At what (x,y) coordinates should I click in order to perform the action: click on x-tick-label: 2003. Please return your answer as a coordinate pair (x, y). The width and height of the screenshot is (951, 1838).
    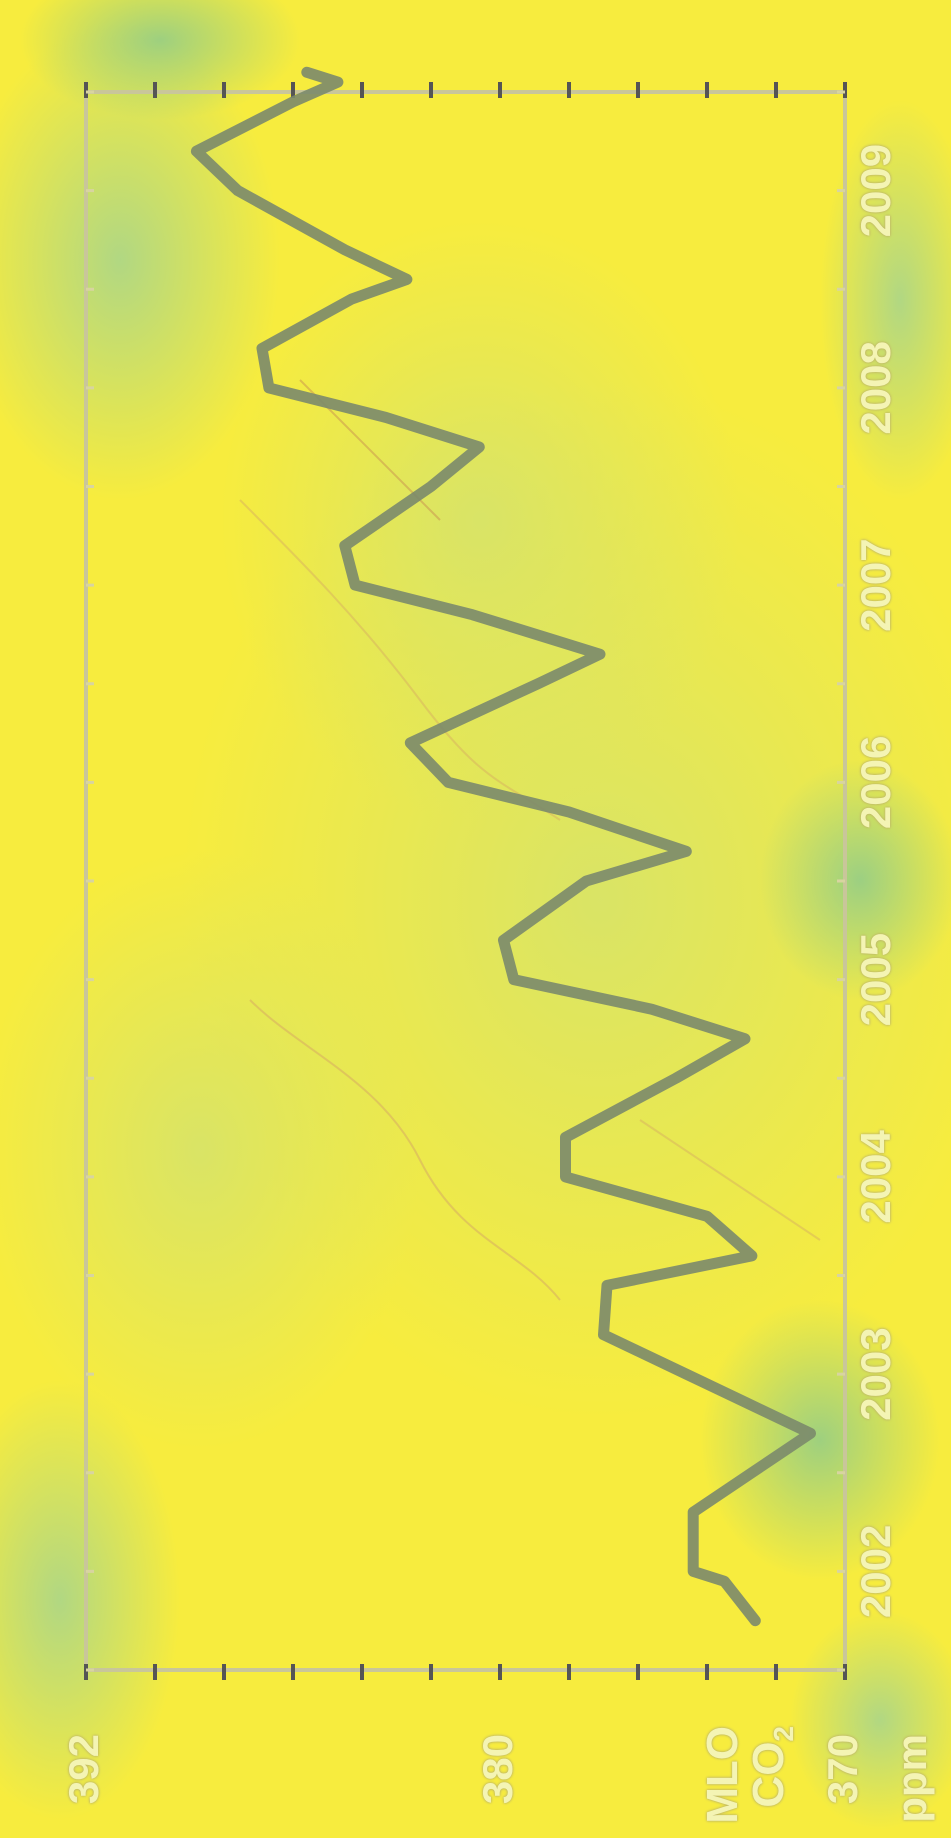
    Looking at the image, I should click on (875, 1374).